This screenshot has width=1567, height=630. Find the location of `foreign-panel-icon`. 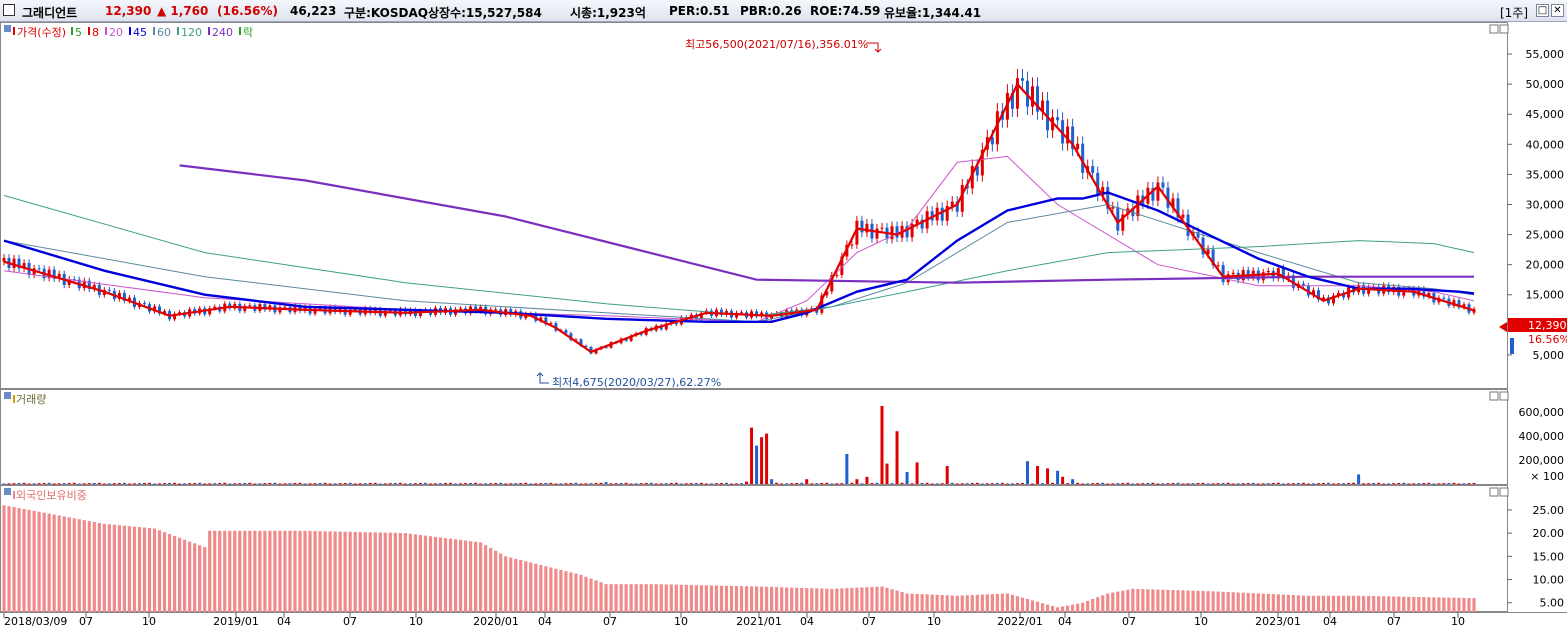

foreign-panel-icon is located at coordinates (7, 491).